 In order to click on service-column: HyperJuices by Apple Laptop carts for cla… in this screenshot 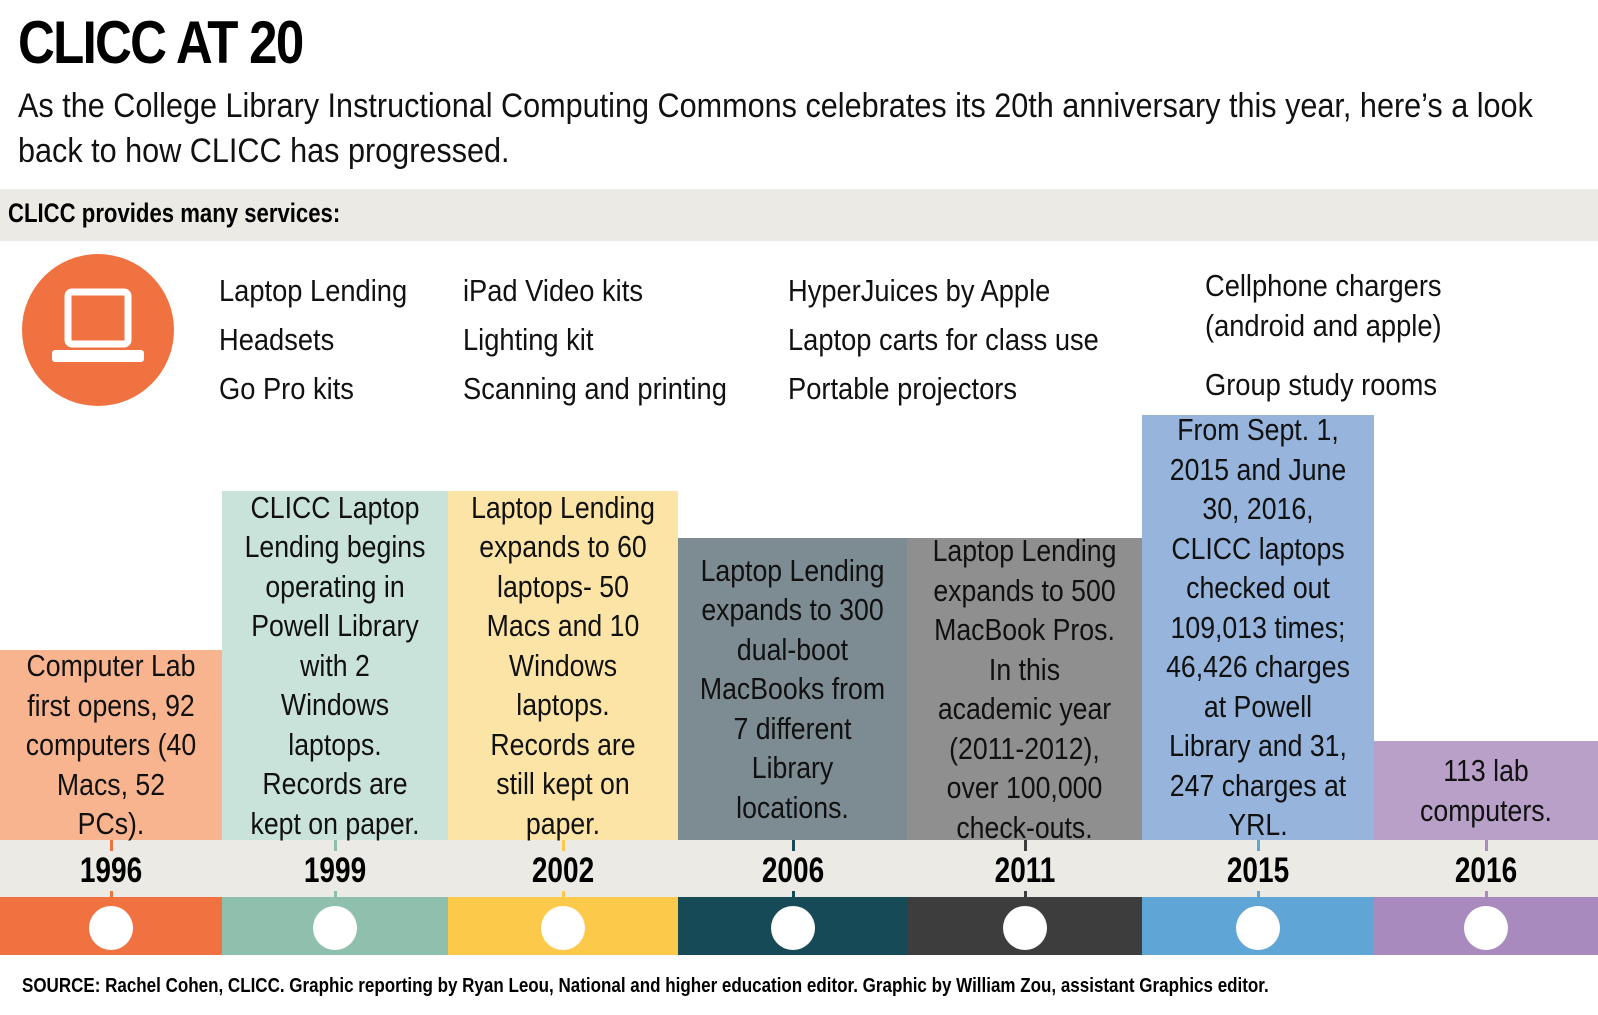, I will do `click(943, 339)`.